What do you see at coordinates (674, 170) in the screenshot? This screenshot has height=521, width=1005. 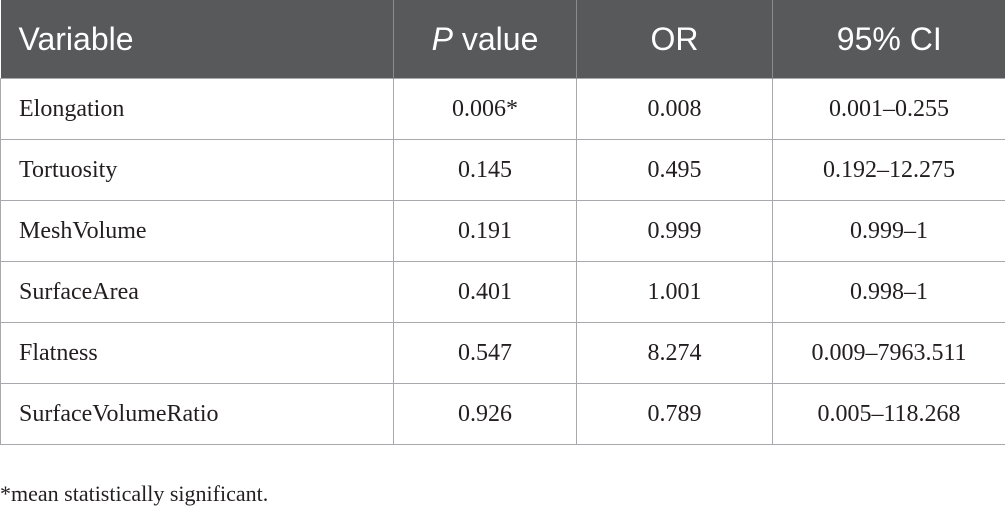 I see `cell-or: 0.495` at bounding box center [674, 170].